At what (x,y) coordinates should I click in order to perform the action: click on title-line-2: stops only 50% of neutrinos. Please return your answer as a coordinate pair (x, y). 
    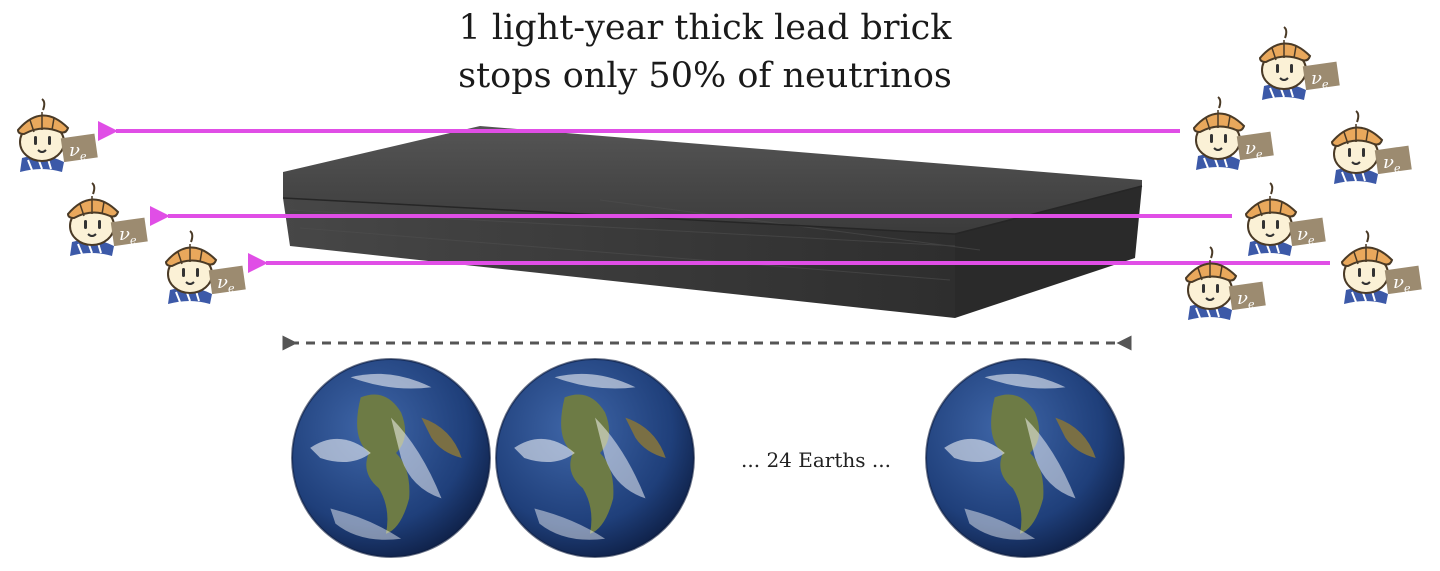
    Looking at the image, I should click on (705, 76).